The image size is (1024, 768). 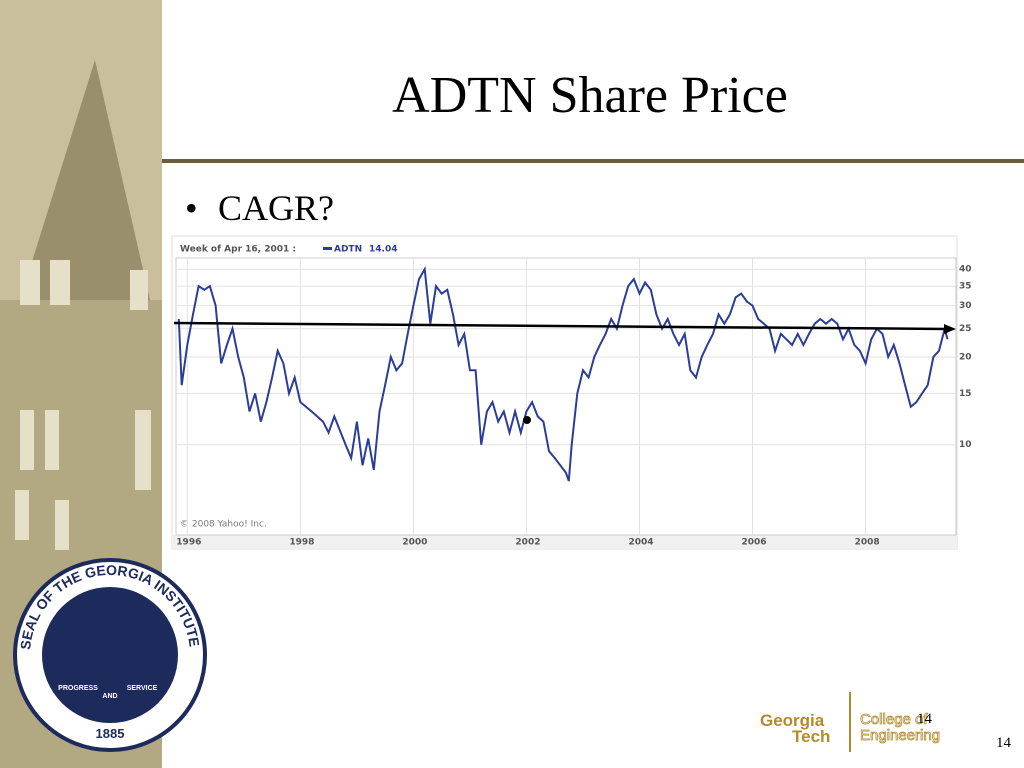 What do you see at coordinates (640, 543) in the screenshot?
I see `x-tick-label: 2004` at bounding box center [640, 543].